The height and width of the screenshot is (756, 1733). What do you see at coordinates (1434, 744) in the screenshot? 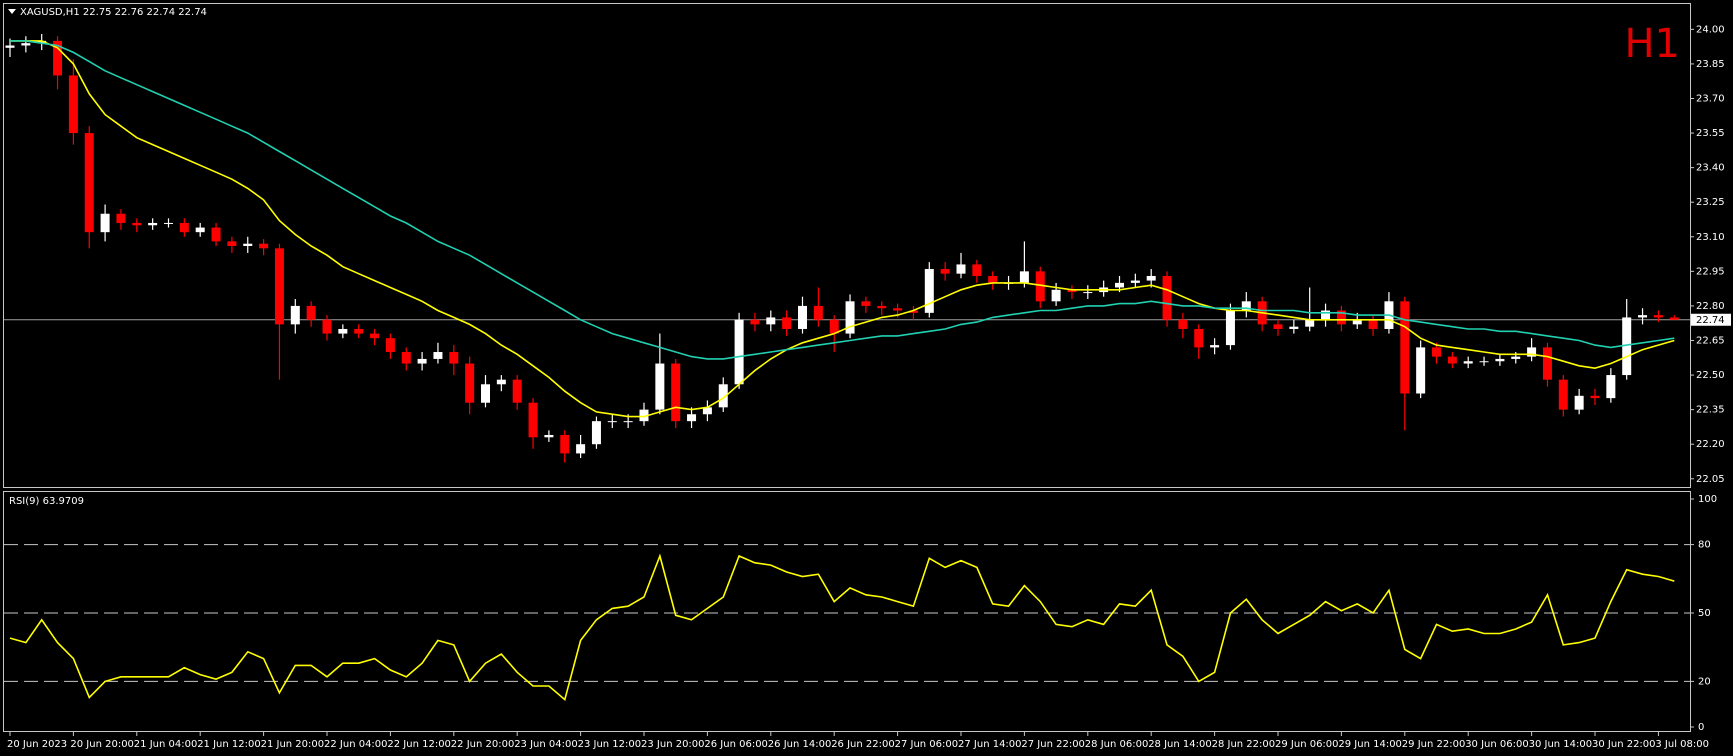
I see `x-tick-label: 29 Jun 22:00` at bounding box center [1434, 744].